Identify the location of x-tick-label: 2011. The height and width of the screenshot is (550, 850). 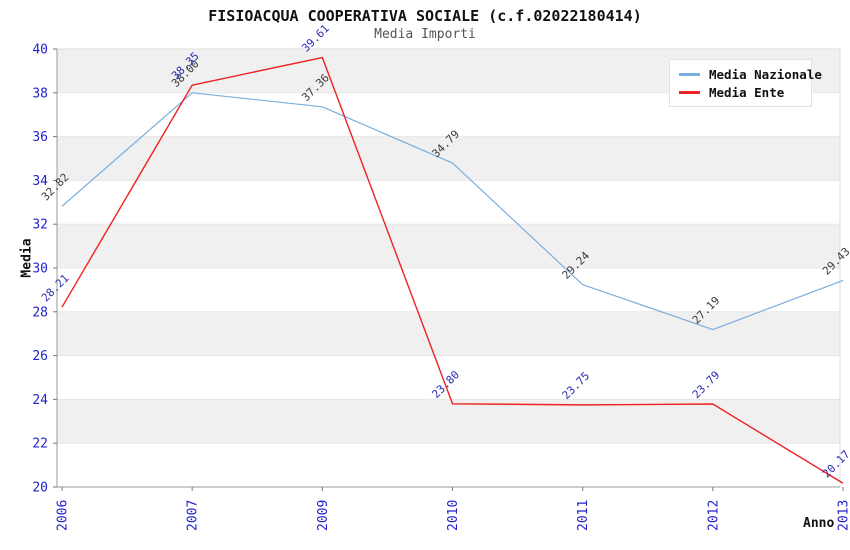
(583, 515).